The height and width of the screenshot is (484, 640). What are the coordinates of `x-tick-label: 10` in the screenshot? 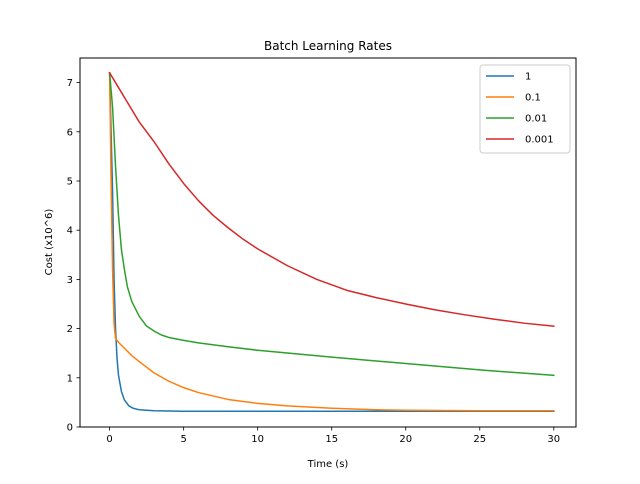 It's located at (257, 439).